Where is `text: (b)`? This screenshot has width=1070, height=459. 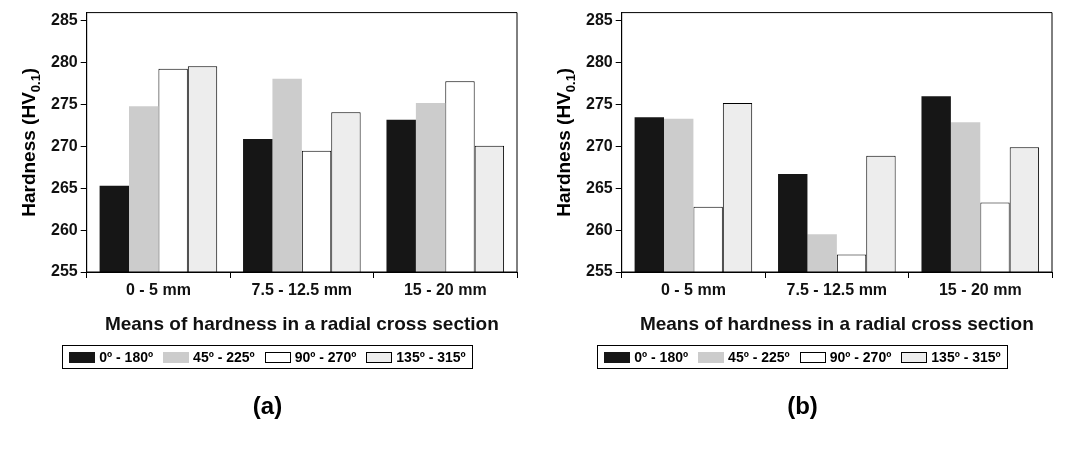
text: (b) is located at coordinates (802, 406).